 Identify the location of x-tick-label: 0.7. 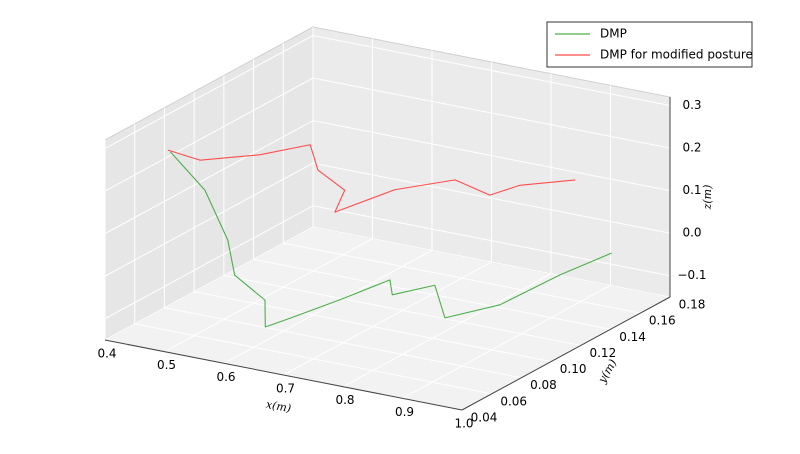
(285, 389).